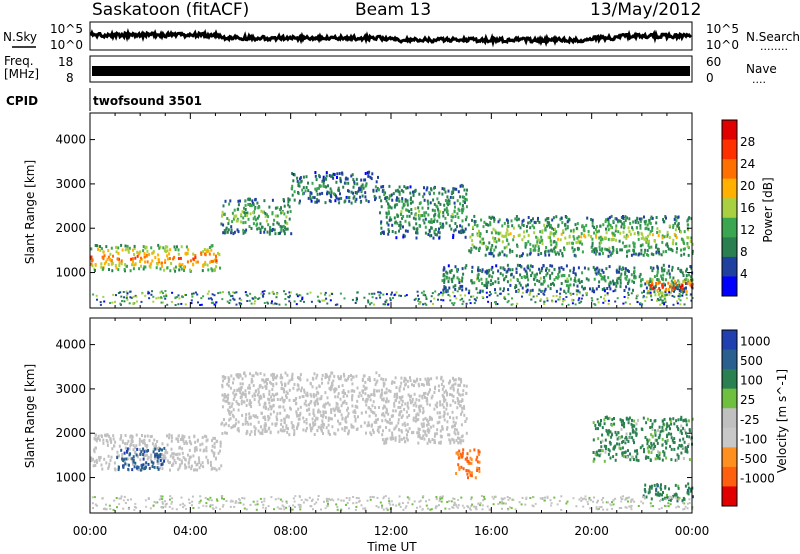  What do you see at coordinates (747, 142) in the screenshot?
I see `power-colorbar-tick: 28` at bounding box center [747, 142].